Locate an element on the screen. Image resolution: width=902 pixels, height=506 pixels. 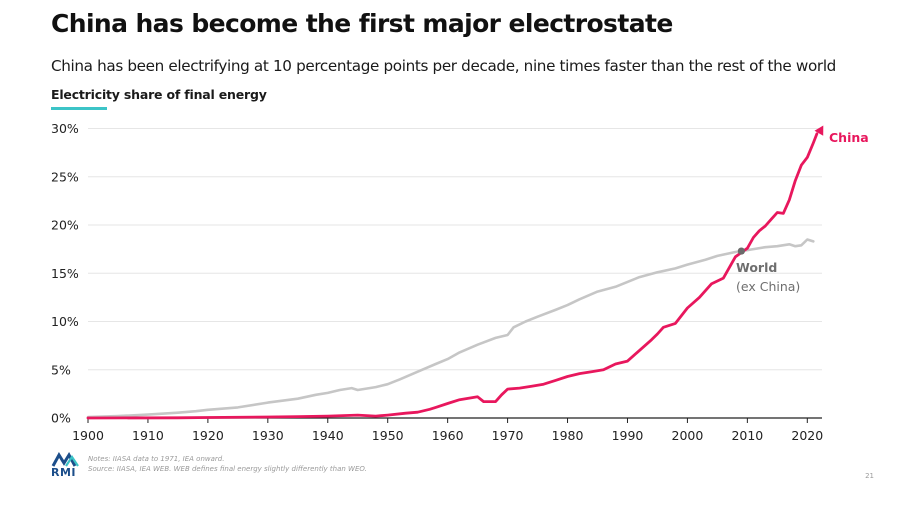
x-tick-label: 1900 is located at coordinates (88, 435).